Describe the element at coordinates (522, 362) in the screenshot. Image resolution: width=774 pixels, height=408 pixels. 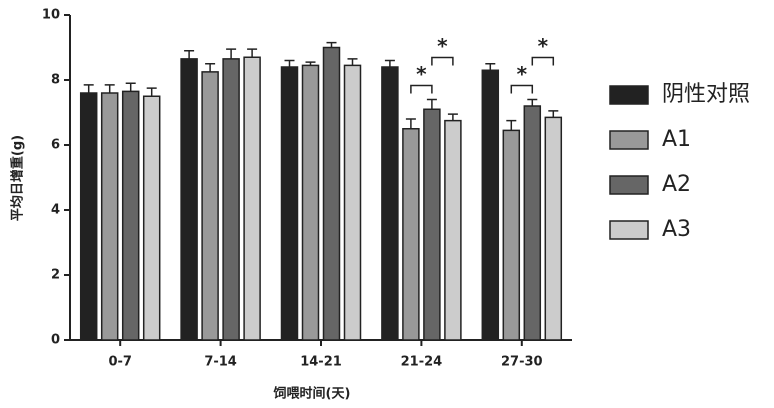
I see `x-tick-label: 27-30` at that location.